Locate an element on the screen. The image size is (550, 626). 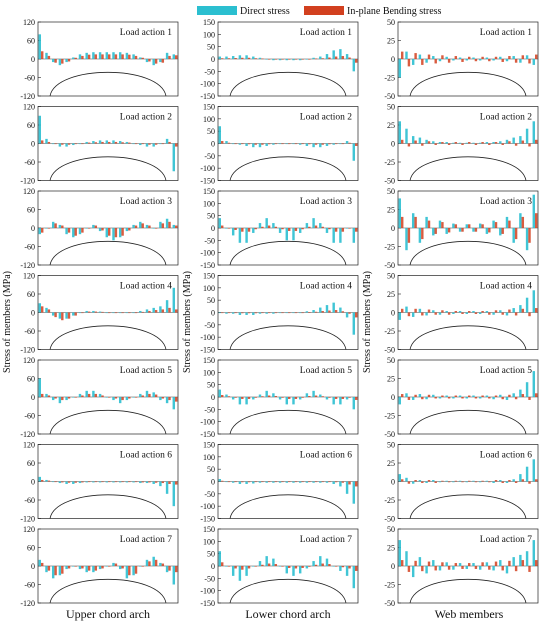
arch-outline is located at coordinates (468, 422).